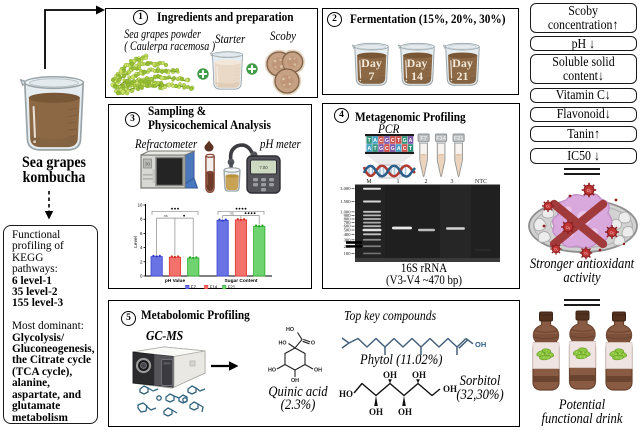 This screenshot has height=432, width=640. I want to click on svg-text: 300, so click(348, 239).